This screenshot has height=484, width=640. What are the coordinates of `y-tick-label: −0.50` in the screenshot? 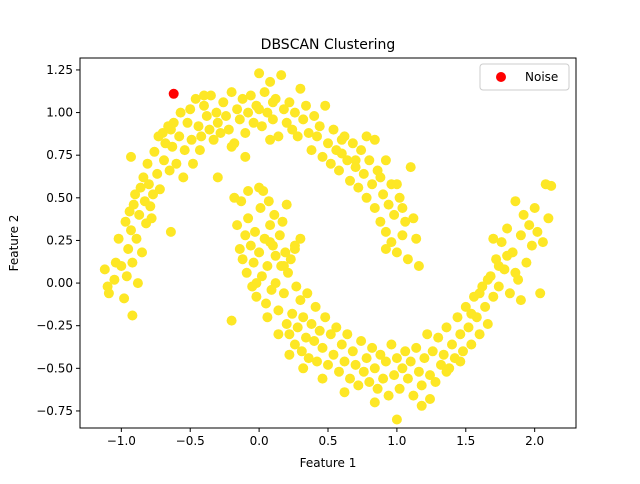 It's located at (54, 368).